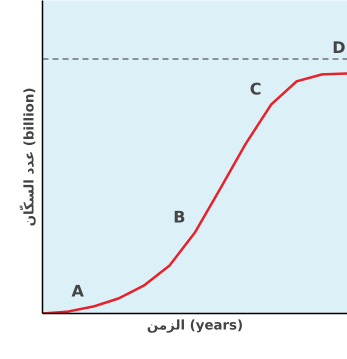  I want to click on x-axis-title: الزمن (years), so click(195, 326).